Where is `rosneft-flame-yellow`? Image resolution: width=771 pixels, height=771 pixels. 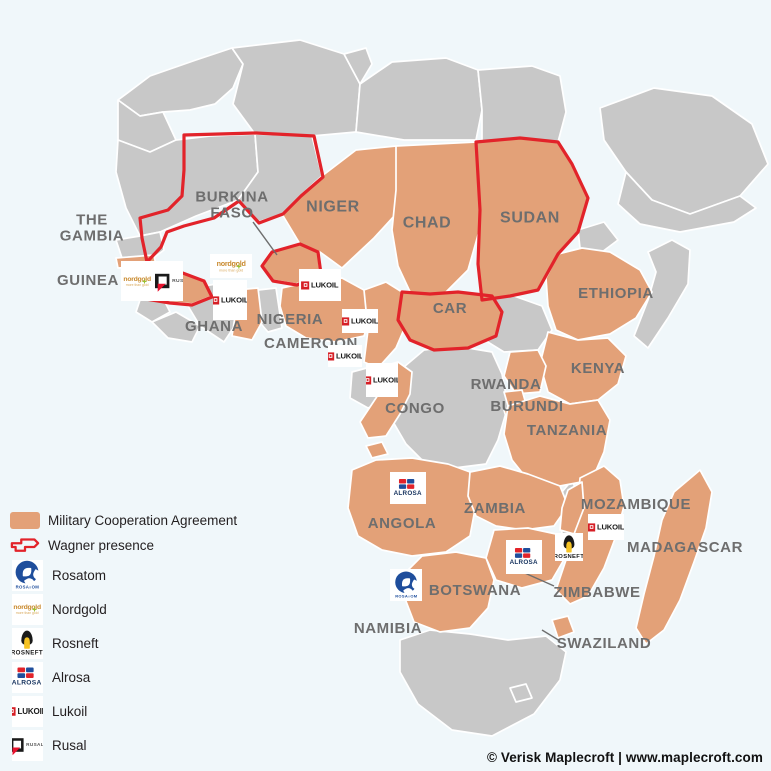
rosneft-flame-yellow is located at coordinates (27, 642).